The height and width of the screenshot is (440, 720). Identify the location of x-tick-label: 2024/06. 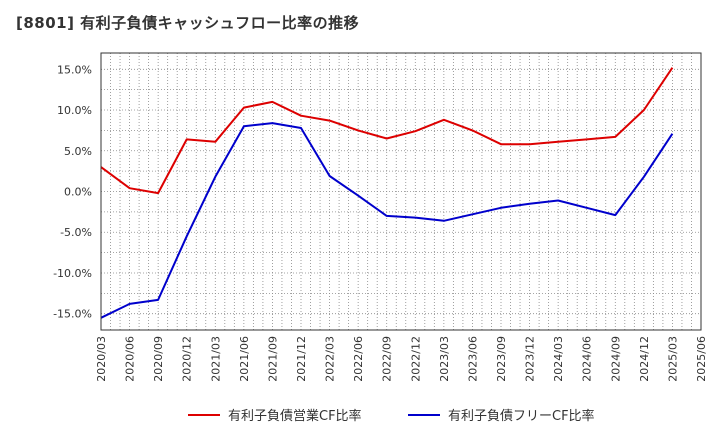
(587, 359).